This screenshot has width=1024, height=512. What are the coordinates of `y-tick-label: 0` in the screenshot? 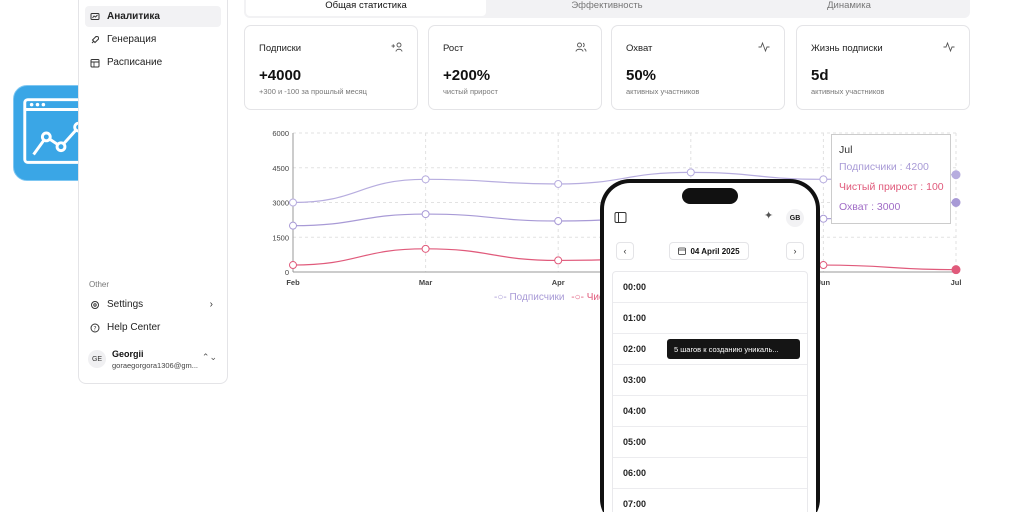 It's located at (287, 272).